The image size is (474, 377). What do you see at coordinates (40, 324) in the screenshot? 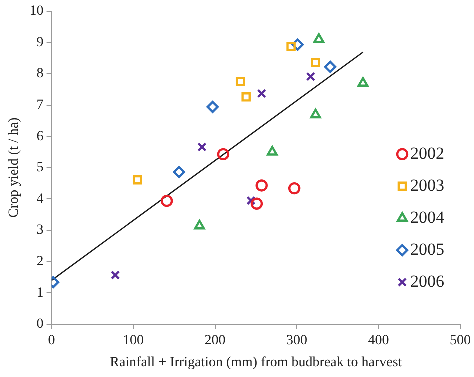
I see `y-tick-label: 0` at bounding box center [40, 324].